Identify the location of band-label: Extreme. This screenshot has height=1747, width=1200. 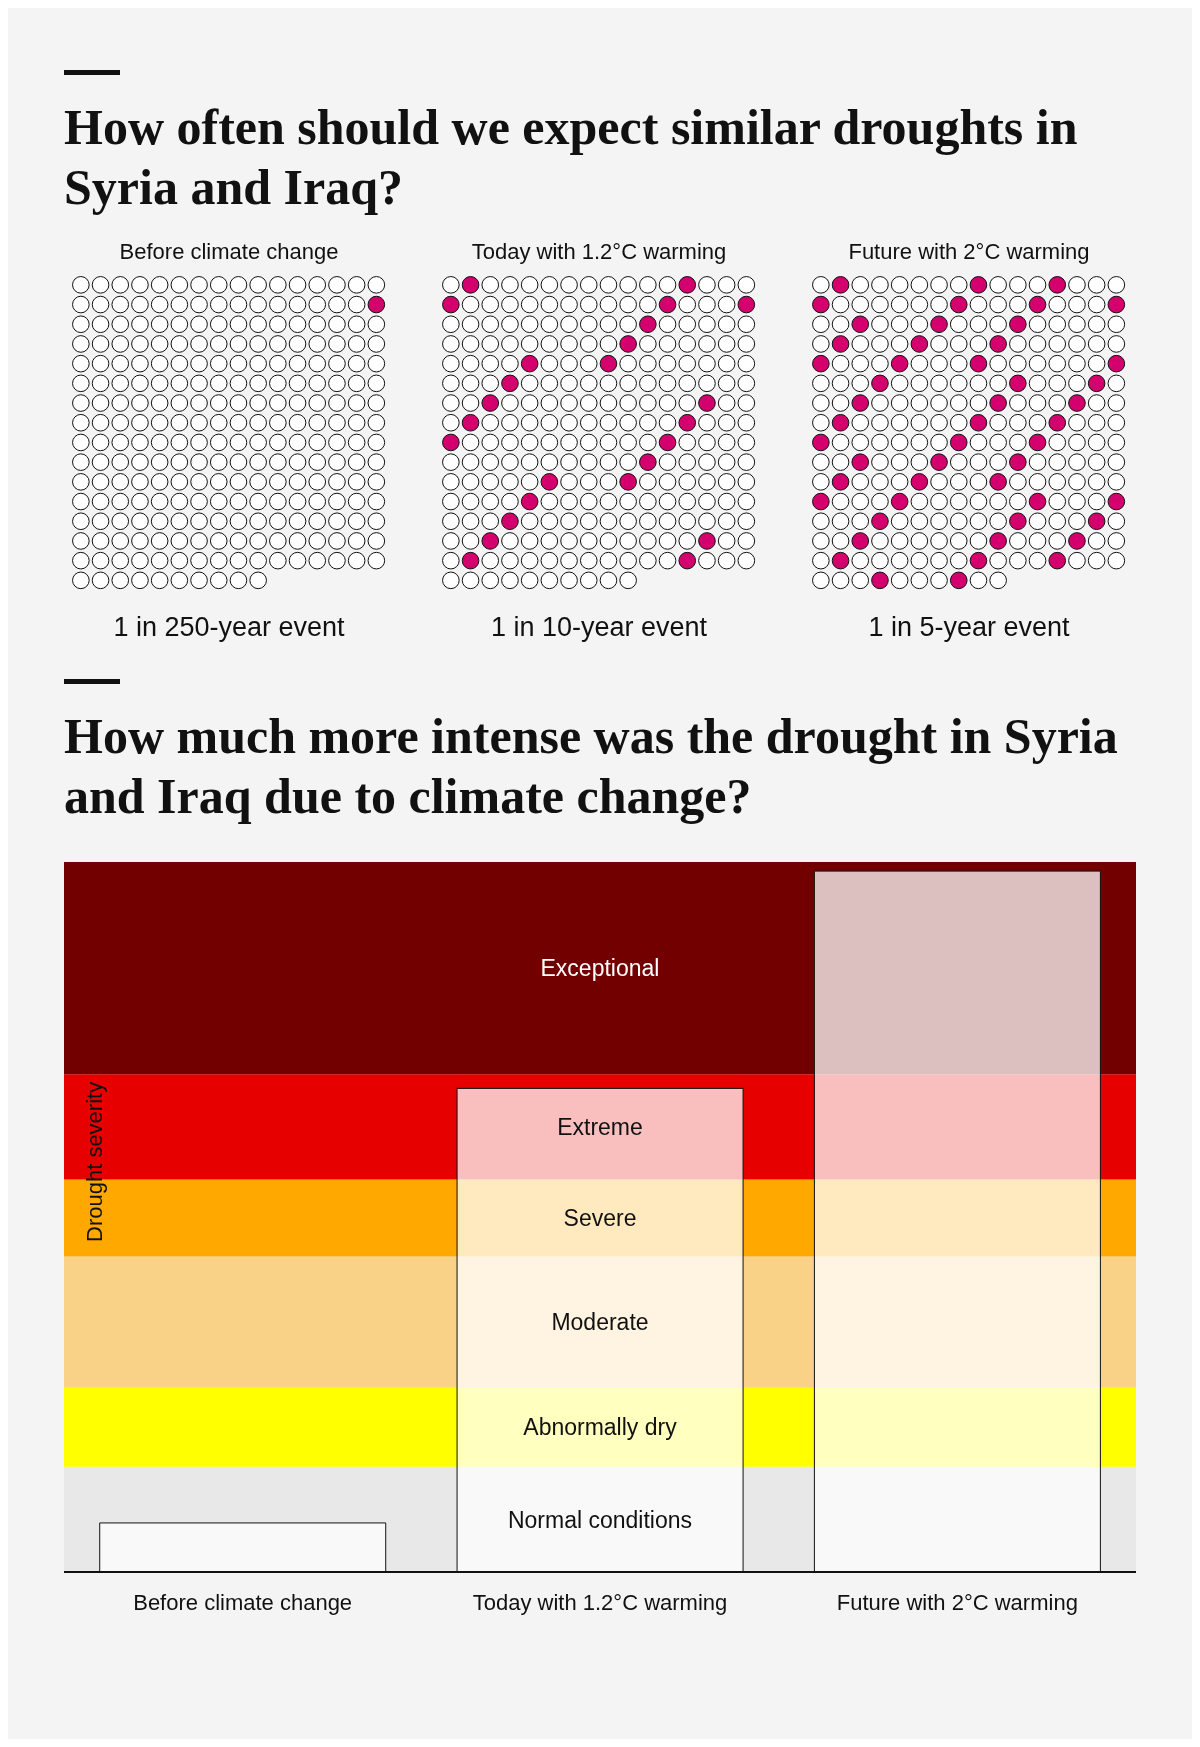
(600, 1127).